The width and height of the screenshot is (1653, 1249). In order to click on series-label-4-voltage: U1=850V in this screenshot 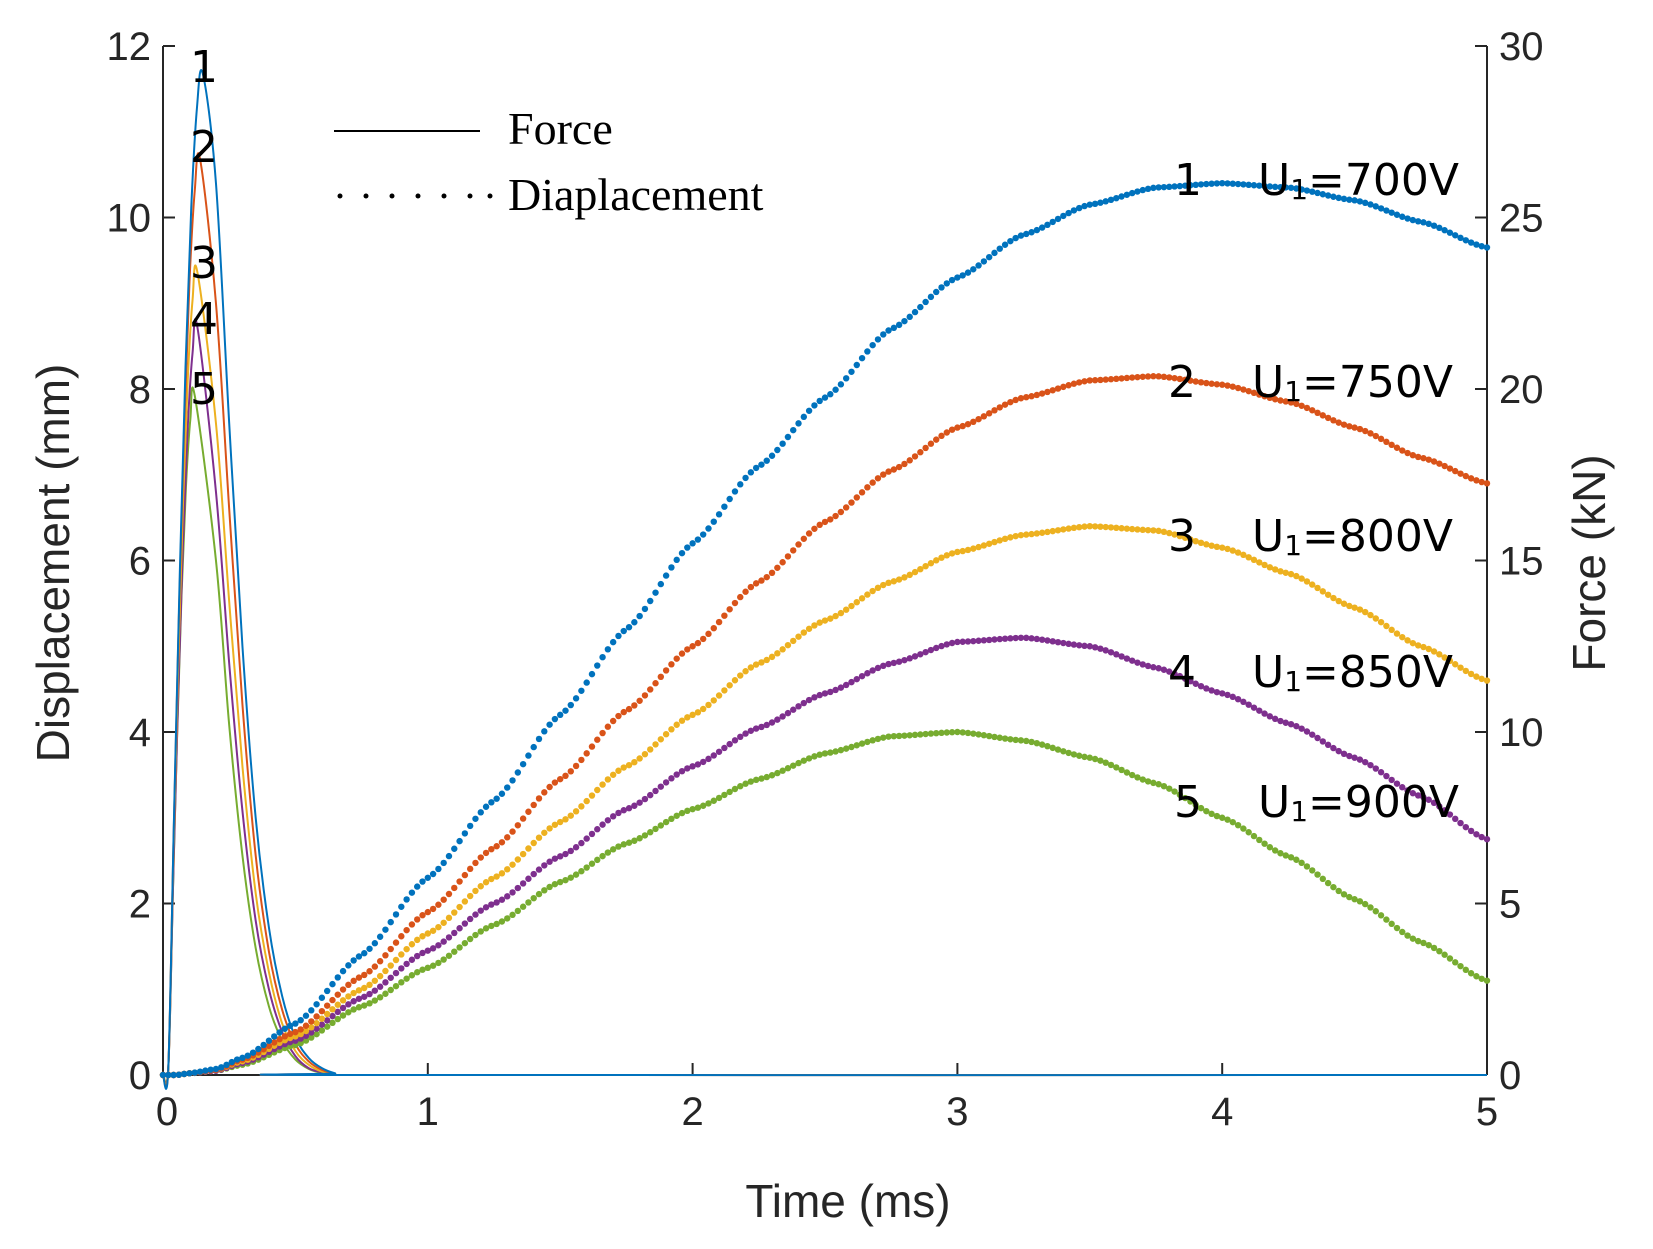, I will do `click(1352, 672)`.